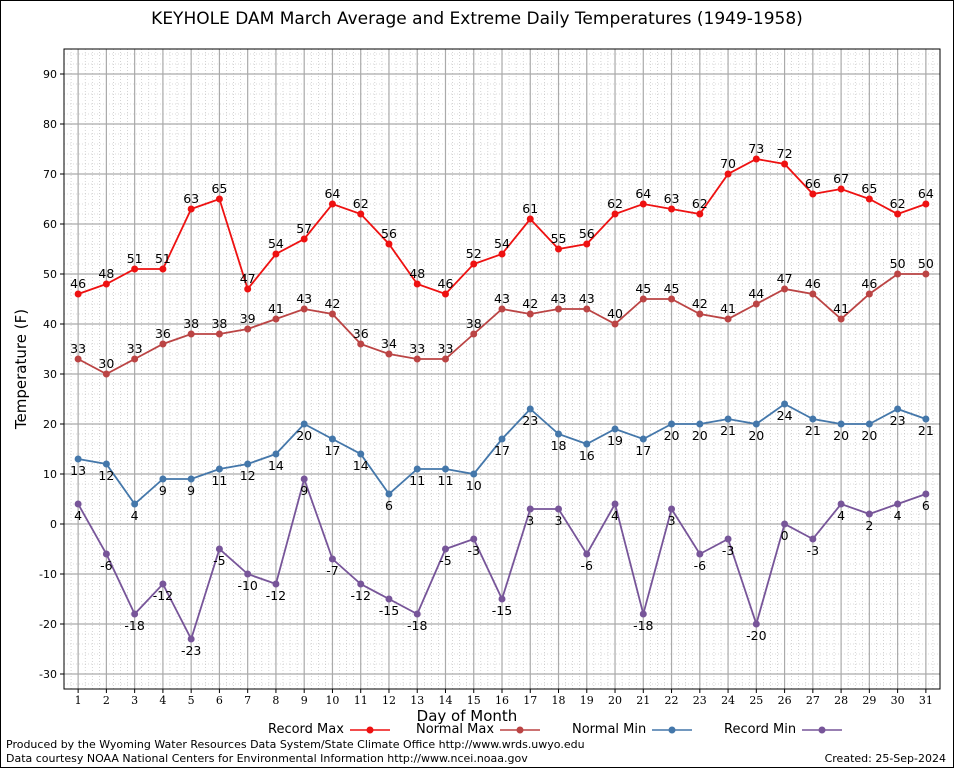 This screenshot has width=954, height=768. Describe the element at coordinates (783, 729) in the screenshot. I see `legend-record-min: Record Min` at that location.